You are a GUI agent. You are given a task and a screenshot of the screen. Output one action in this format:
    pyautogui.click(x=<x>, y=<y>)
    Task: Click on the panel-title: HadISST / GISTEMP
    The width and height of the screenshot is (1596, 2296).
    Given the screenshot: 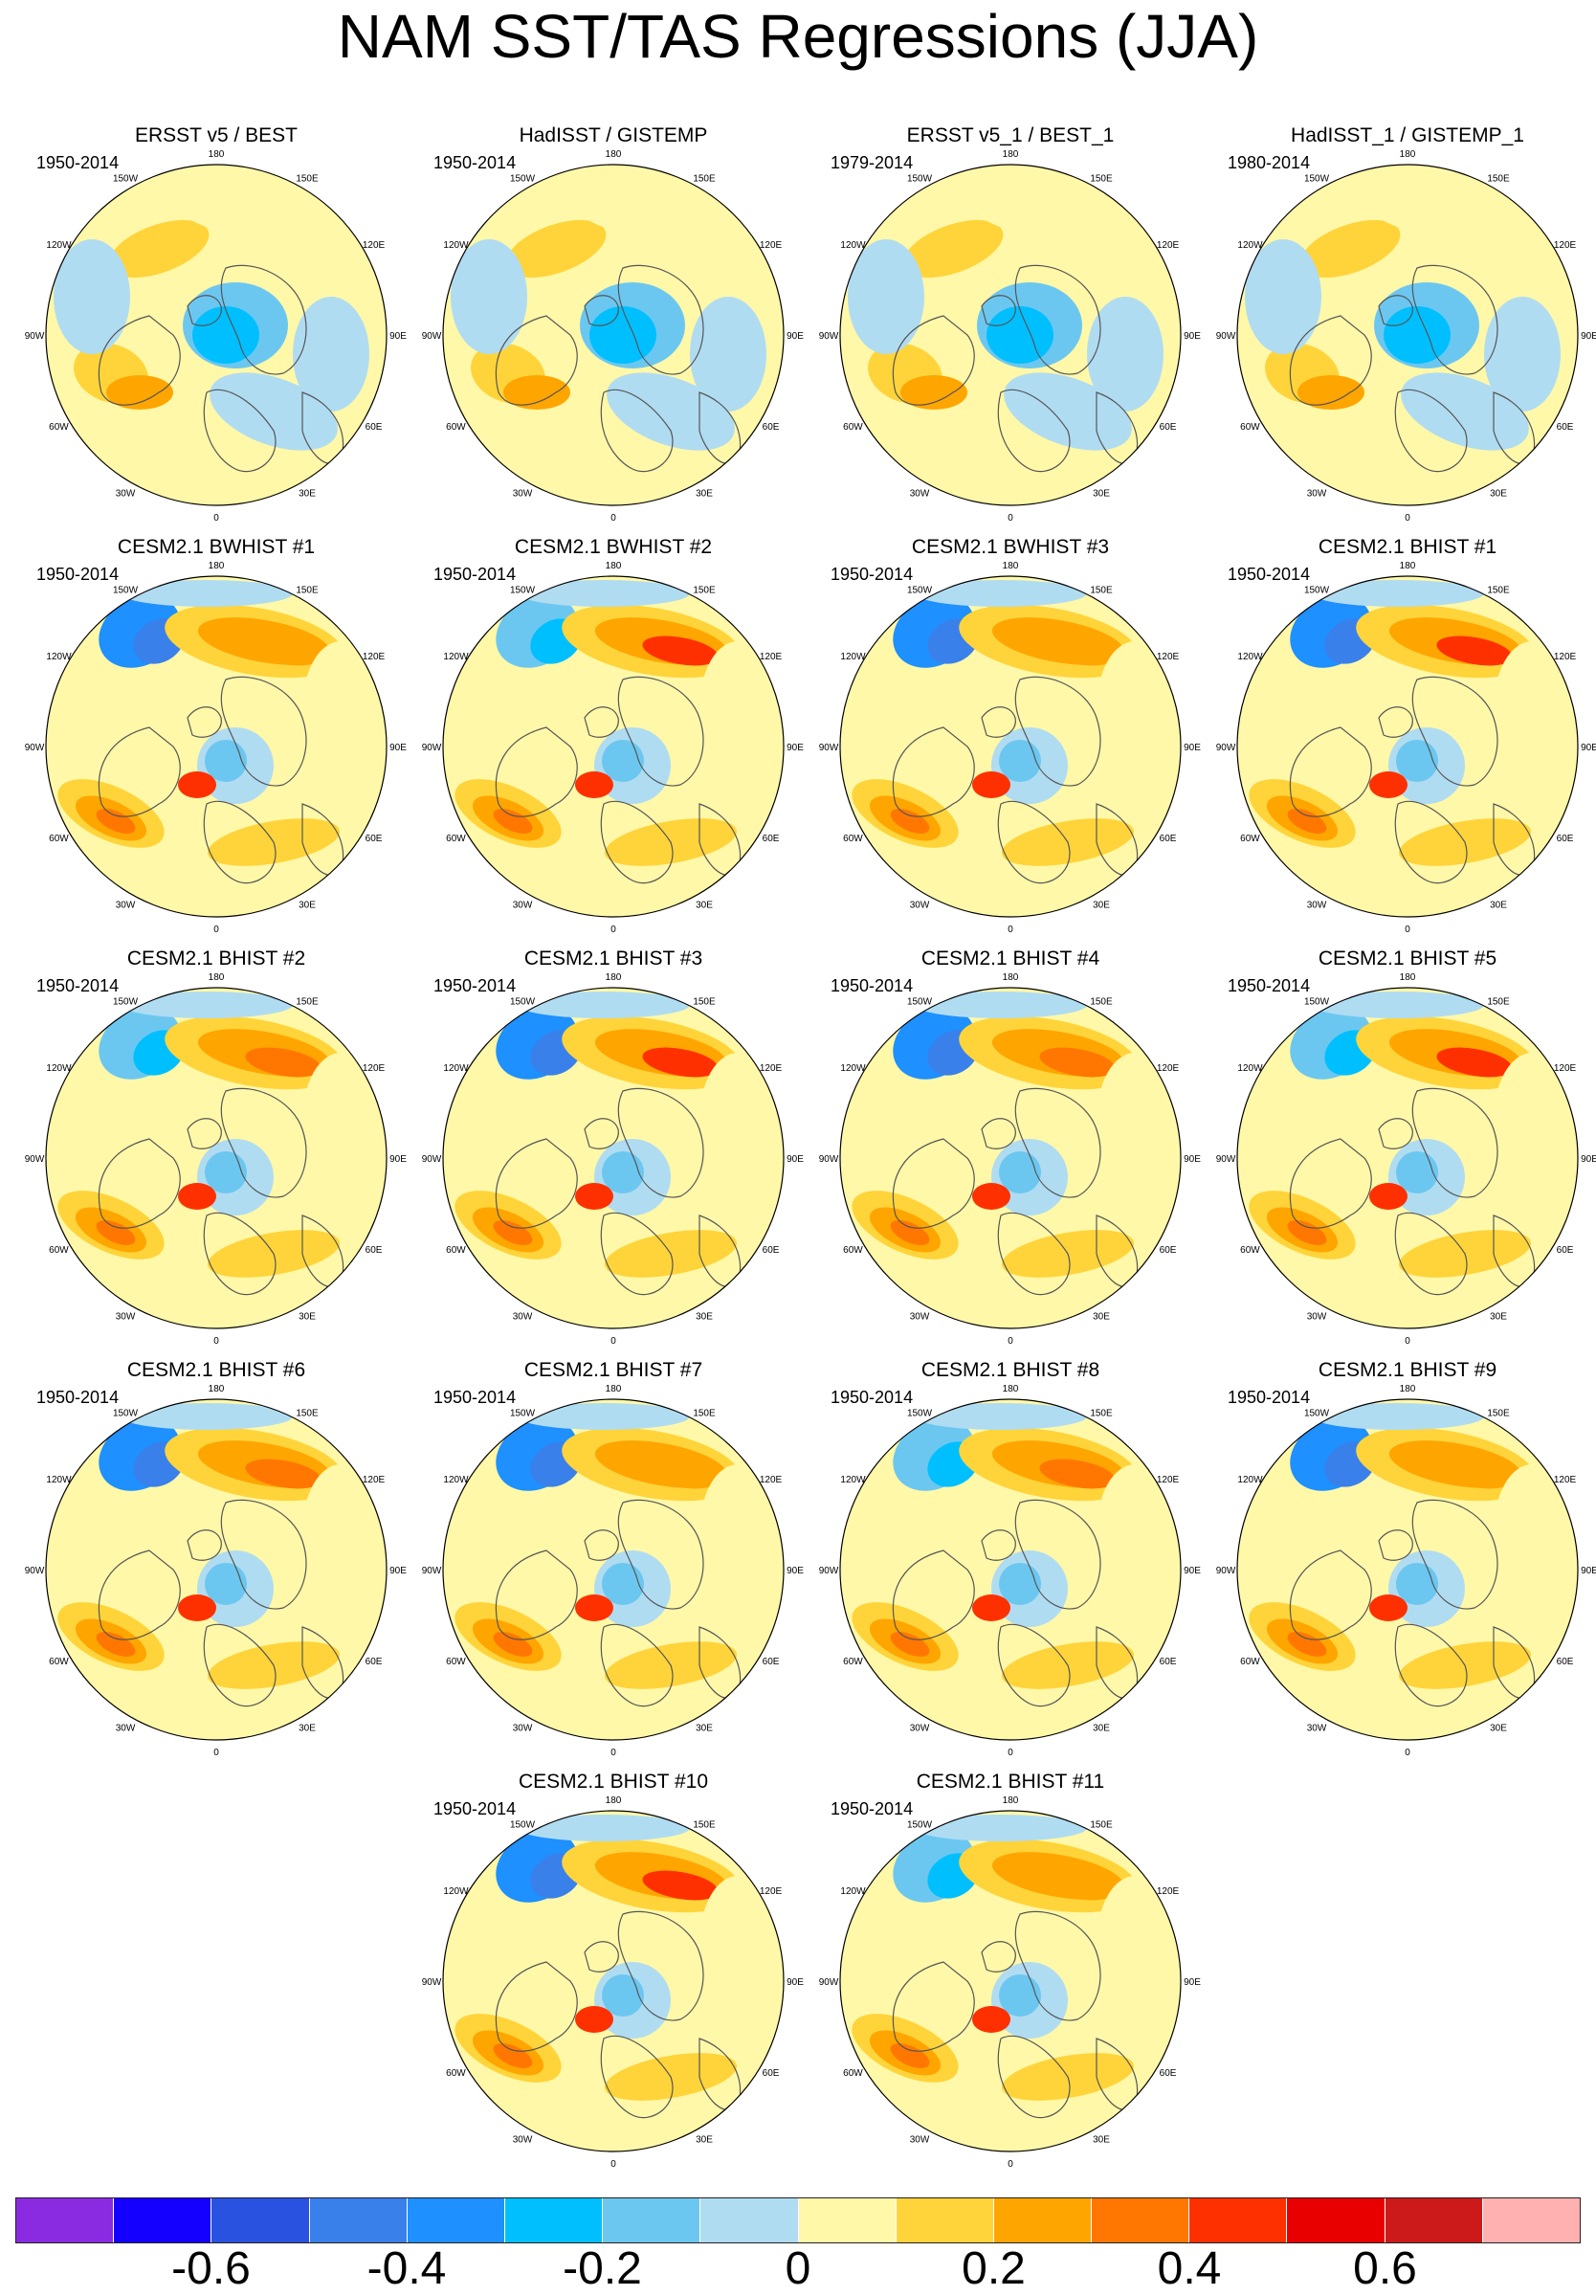 What is the action you would take?
    pyautogui.click(x=614, y=135)
    